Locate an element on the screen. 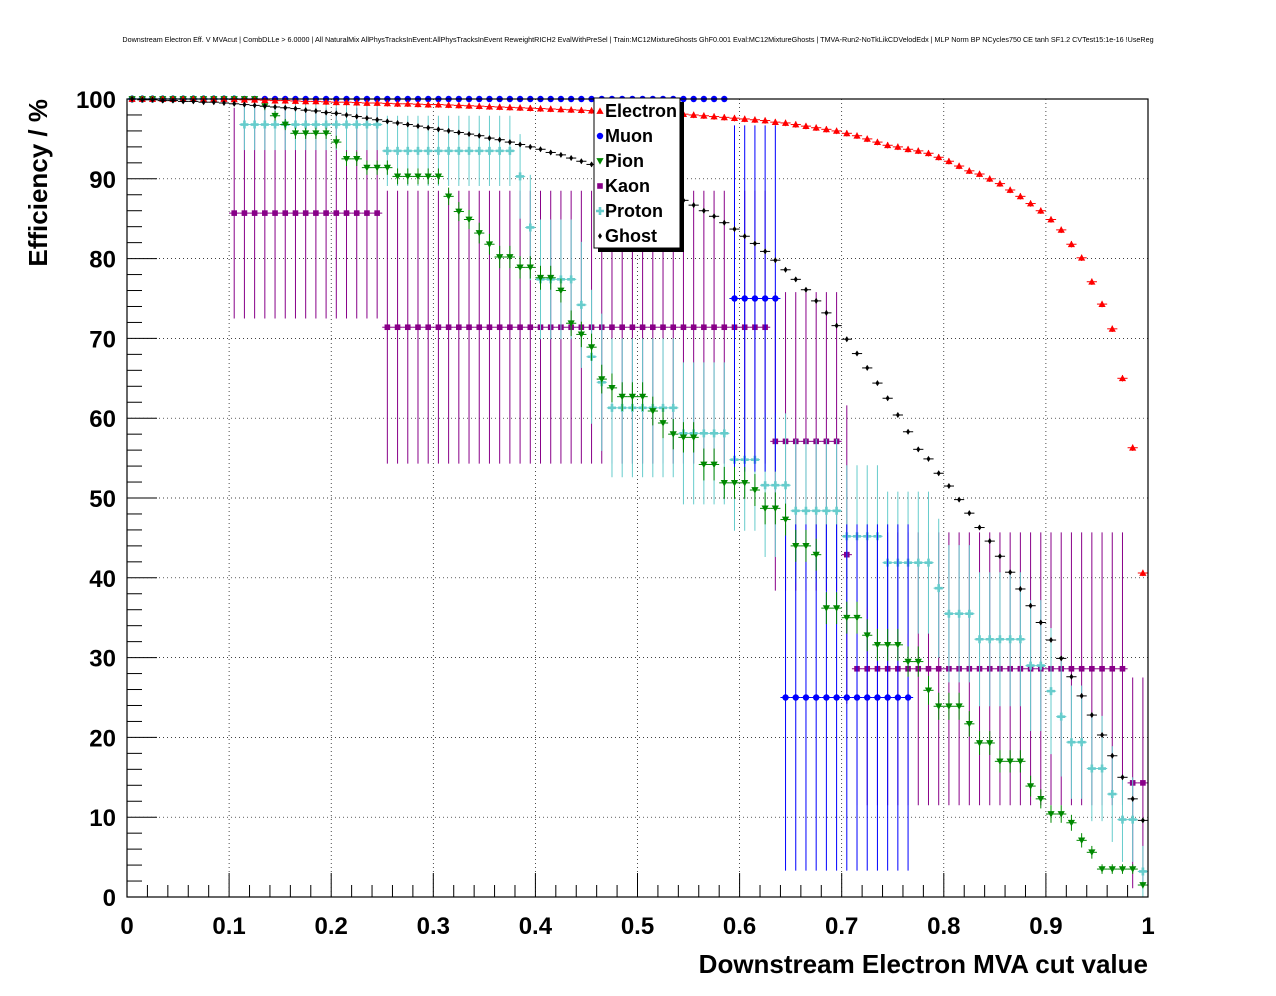  legend: Electron Muon Pion Kaon Proton Ghost is located at coordinates (638, 174).